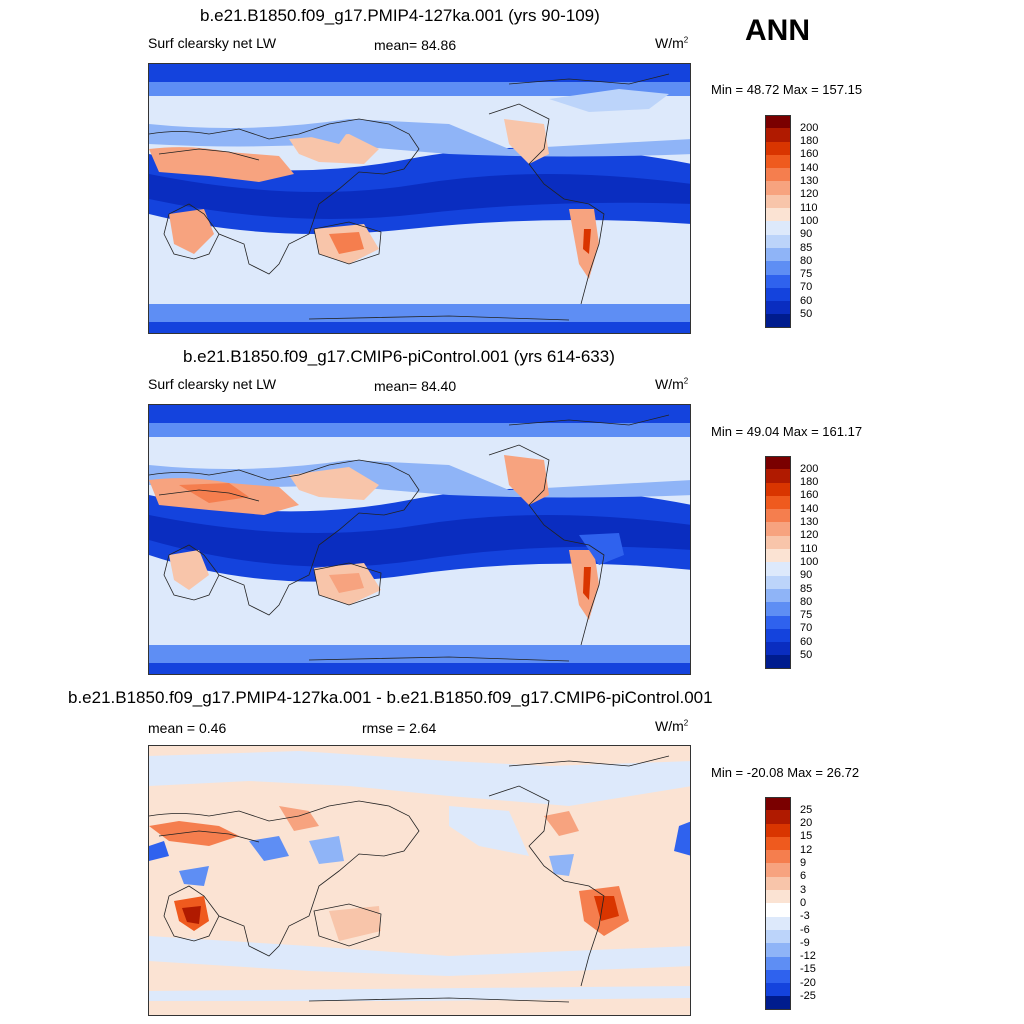 This screenshot has height=1024, width=1024. I want to click on panel-1-variable-label: Surf clearsky net LW, so click(212, 43).